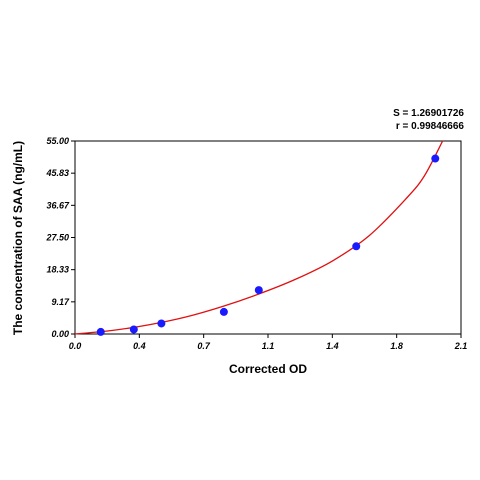 Image resolution: width=480 pixels, height=480 pixels. What do you see at coordinates (57, 141) in the screenshot?
I see `y-tick-label: 55.00` at bounding box center [57, 141].